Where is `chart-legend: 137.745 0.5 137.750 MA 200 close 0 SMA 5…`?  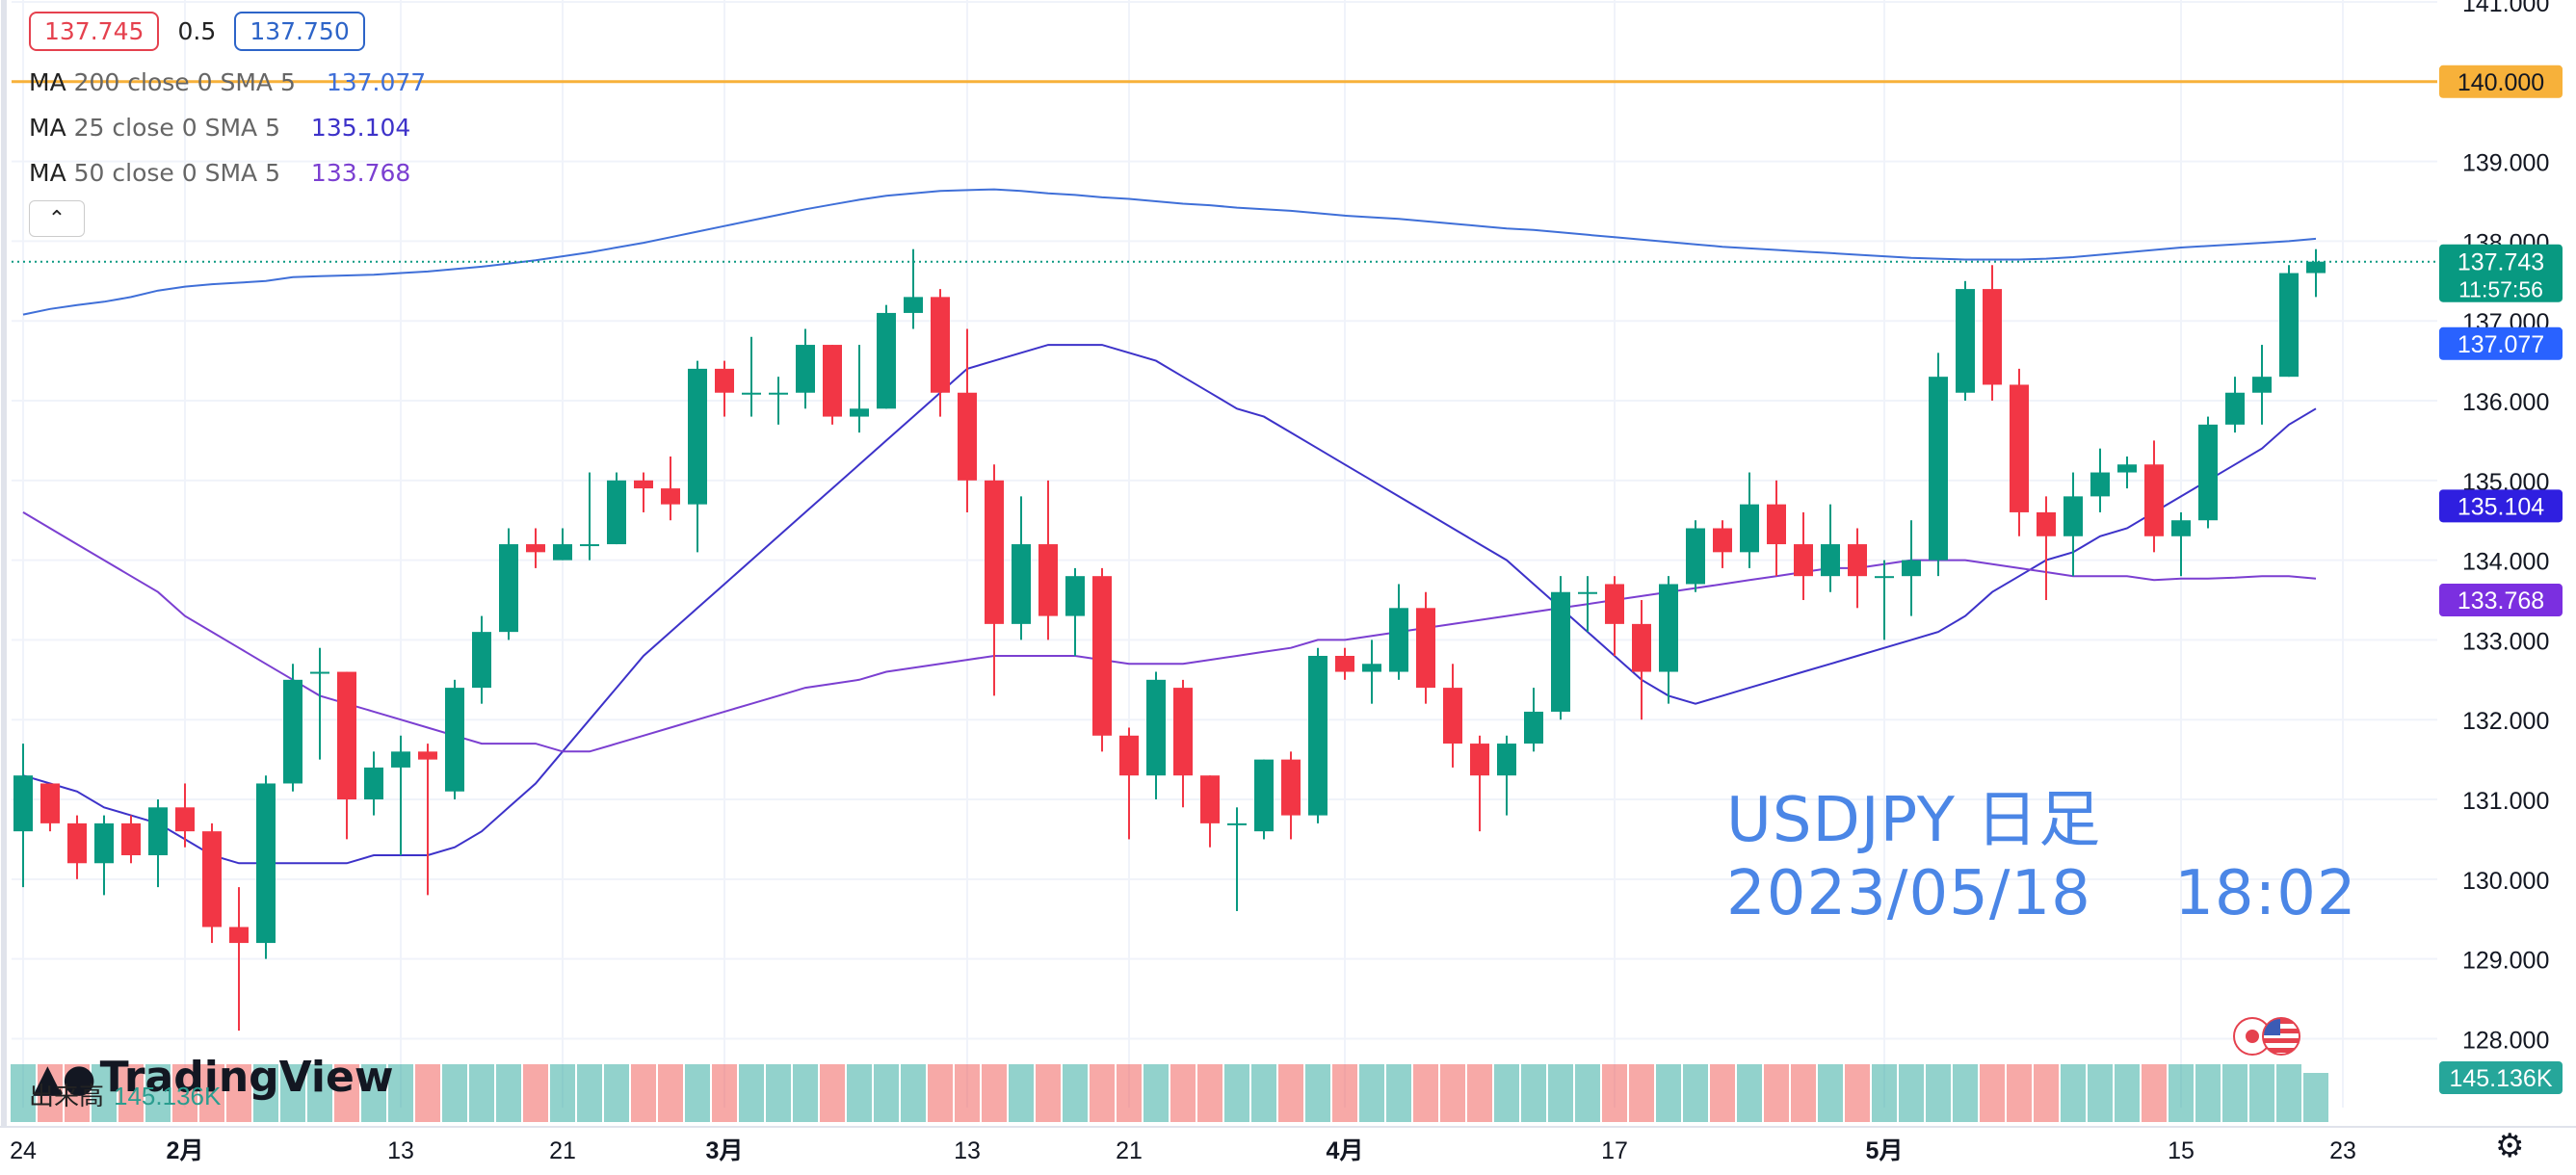 chart-legend: 137.745 0.5 137.750 MA 200 close 0 SMA 5… is located at coordinates (228, 124).